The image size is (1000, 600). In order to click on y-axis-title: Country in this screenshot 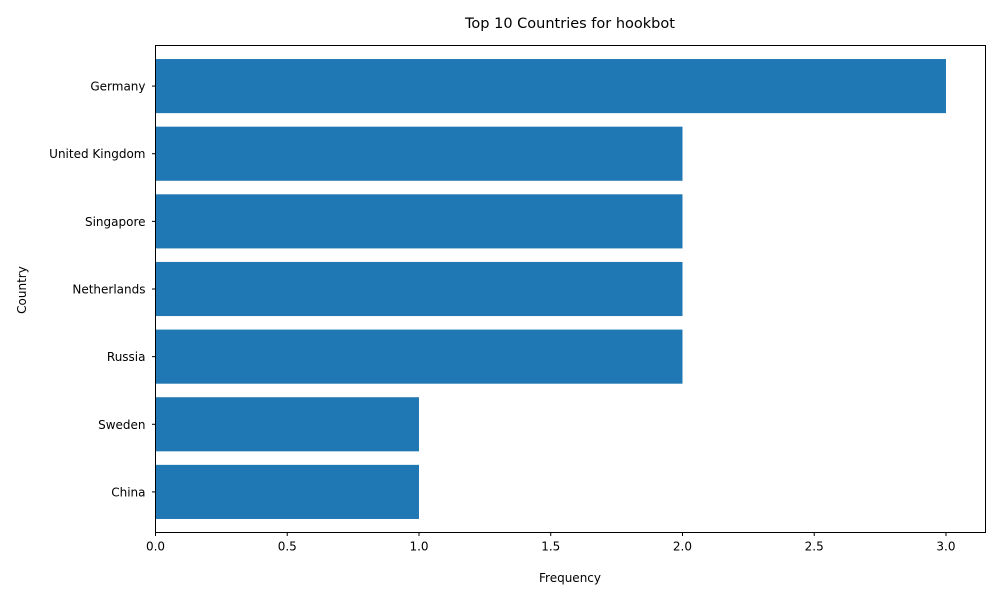, I will do `click(22, 290)`.